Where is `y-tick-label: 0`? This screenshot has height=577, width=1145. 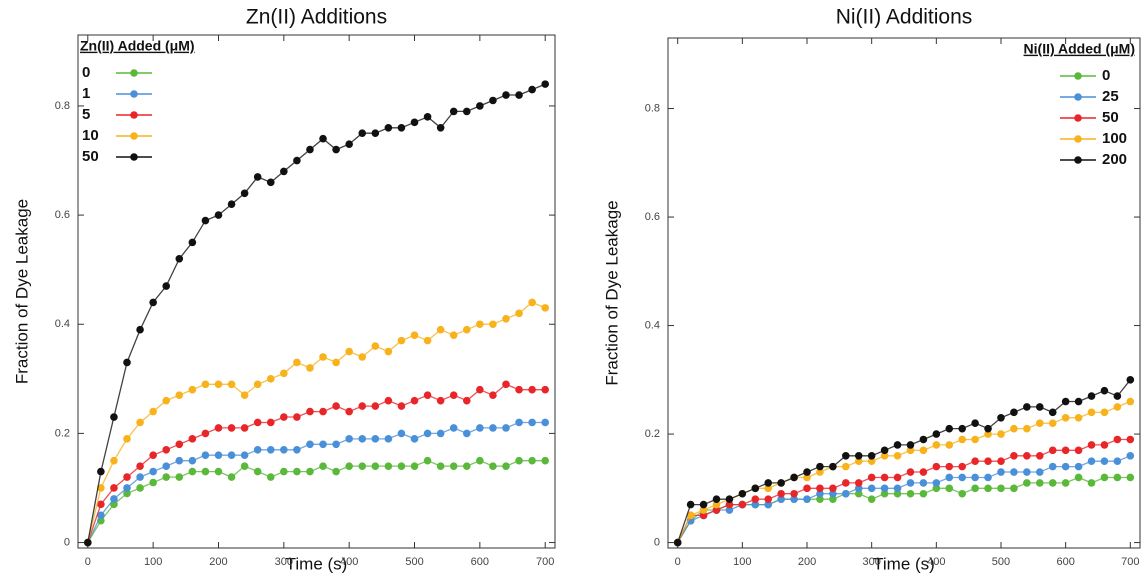
y-tick-label: 0 is located at coordinates (657, 542).